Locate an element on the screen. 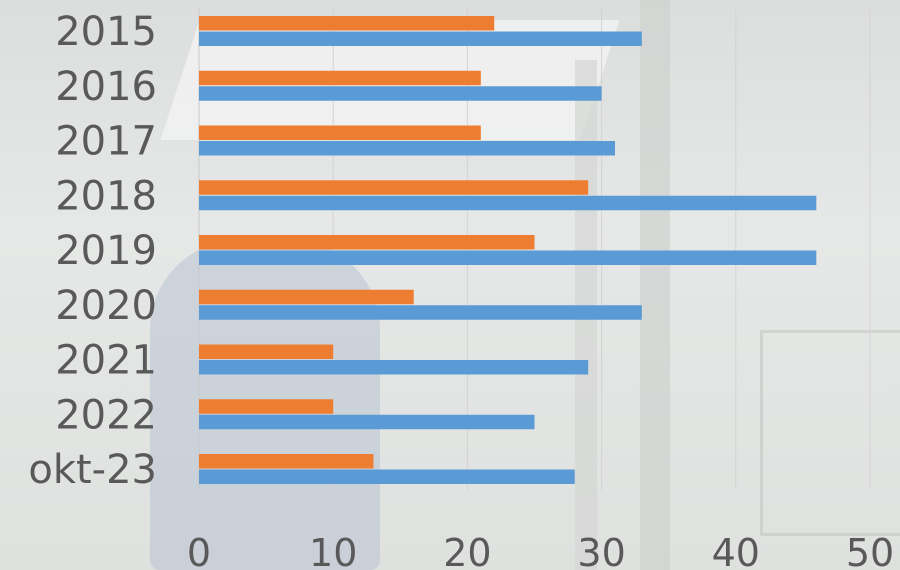 Image resolution: width=900 pixels, height=570 pixels. bar-series-2-2018 is located at coordinates (508, 203).